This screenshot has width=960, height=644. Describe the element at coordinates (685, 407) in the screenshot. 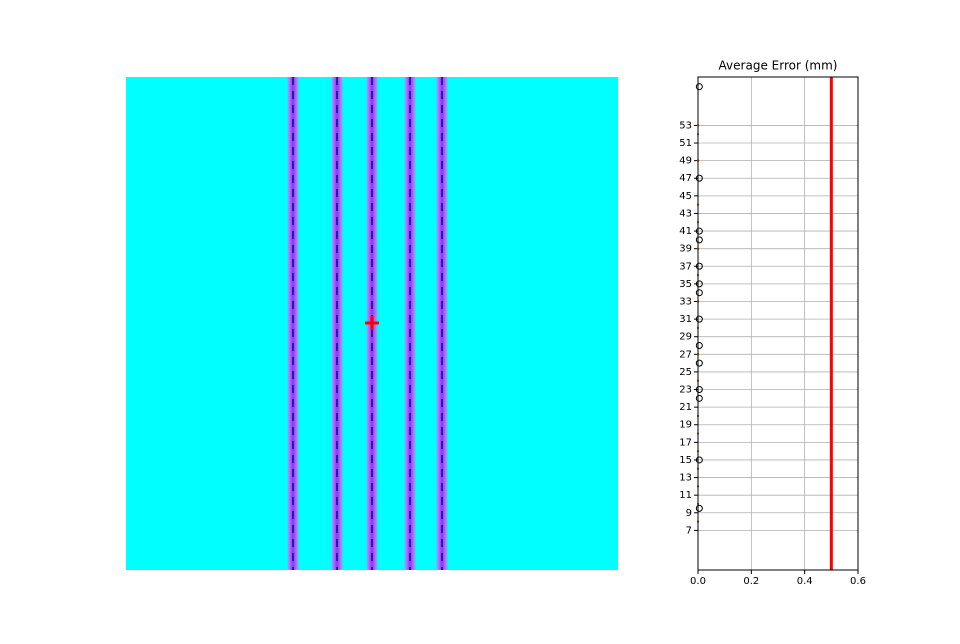

I see `y-tick-label: 21` at that location.